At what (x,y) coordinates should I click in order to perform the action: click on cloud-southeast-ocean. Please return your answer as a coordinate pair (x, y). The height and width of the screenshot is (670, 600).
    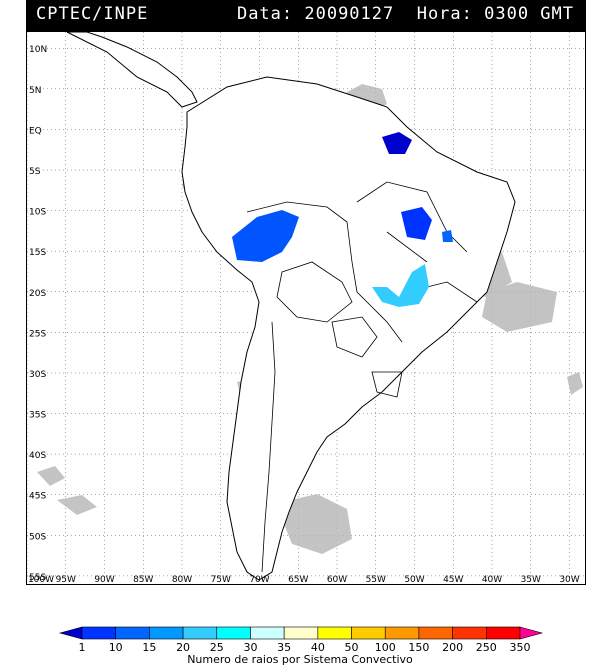
    Looking at the image, I should click on (519, 307).